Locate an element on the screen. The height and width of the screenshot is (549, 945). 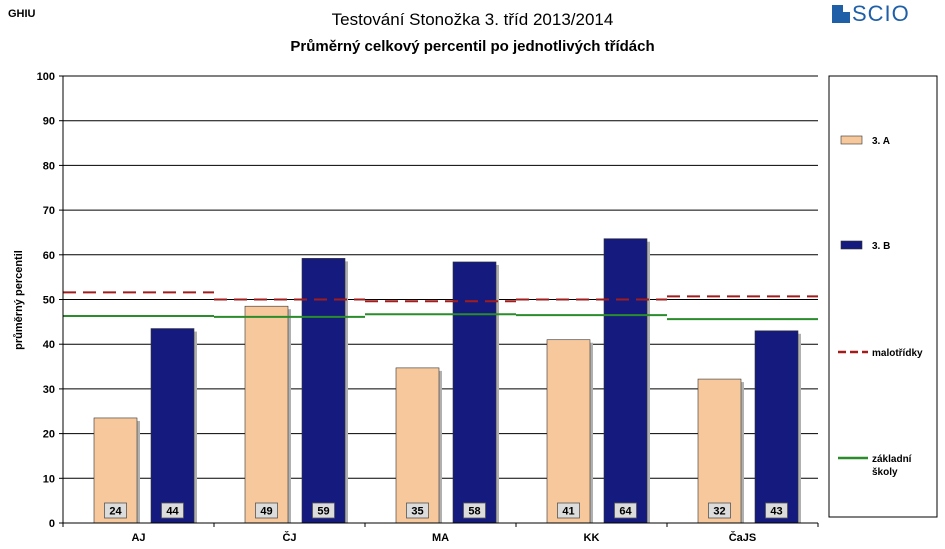
value-label: 49 is located at coordinates (266, 512).